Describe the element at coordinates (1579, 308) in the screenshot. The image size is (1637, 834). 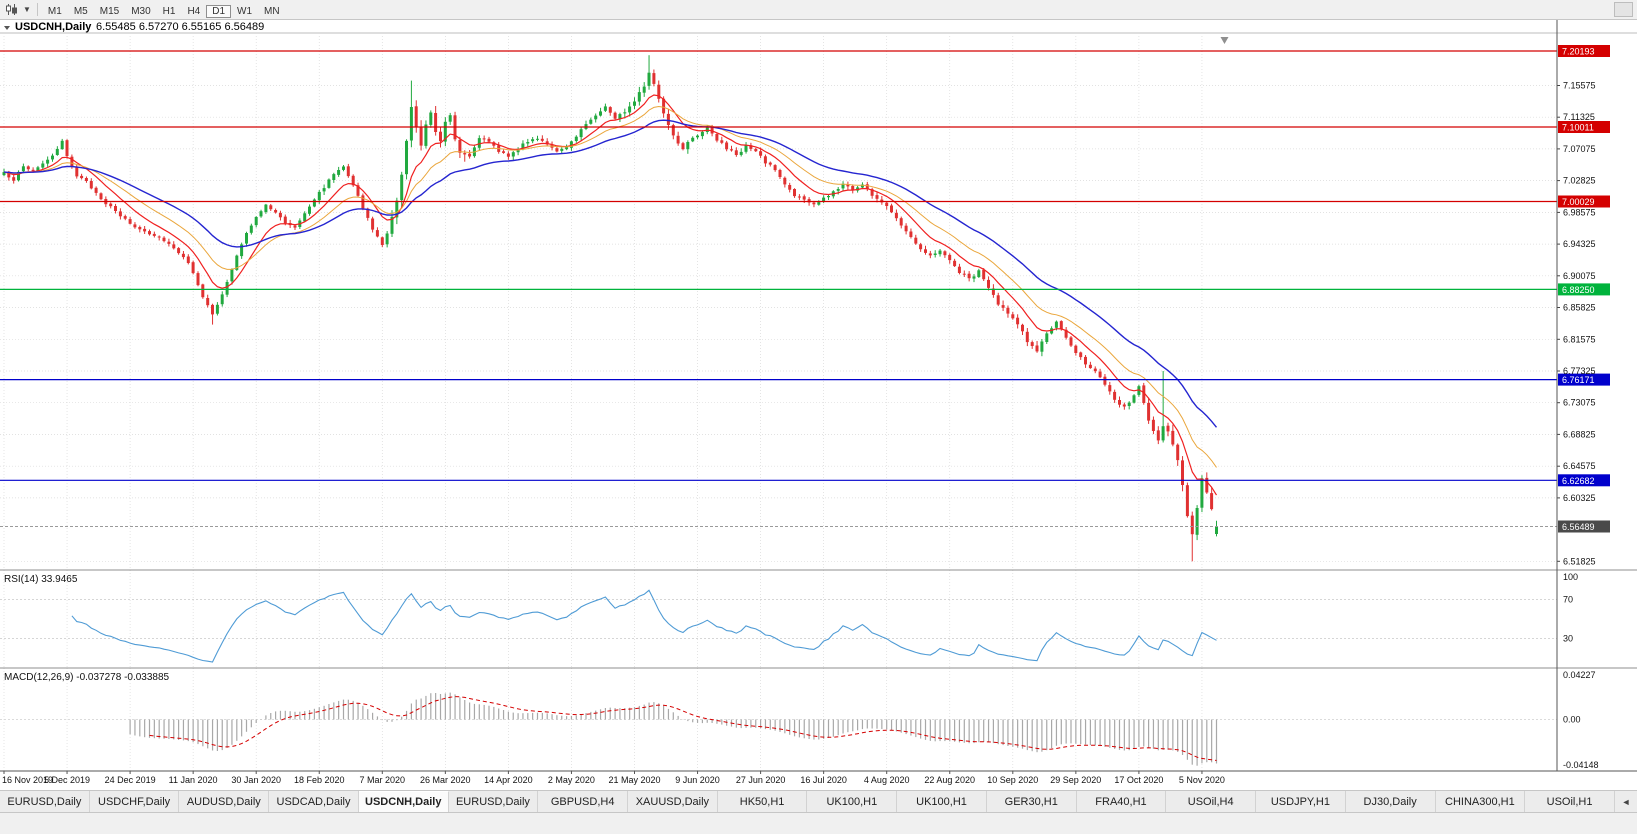
I see `svg-text: 6.85825` at that location.